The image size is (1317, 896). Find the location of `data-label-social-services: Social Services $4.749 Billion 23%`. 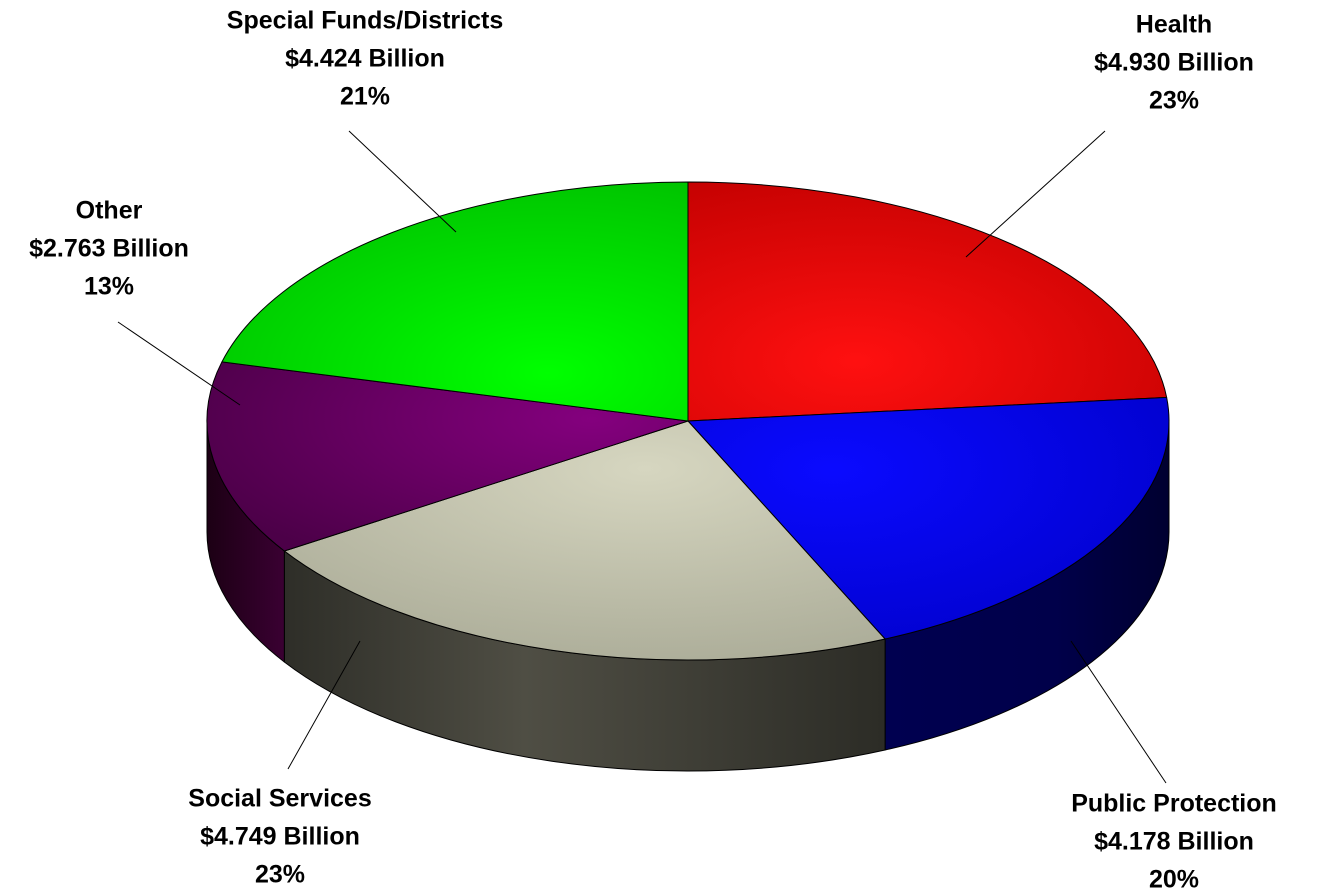

data-label-social-services: Social Services $4.749 Billion 23% is located at coordinates (279, 837).